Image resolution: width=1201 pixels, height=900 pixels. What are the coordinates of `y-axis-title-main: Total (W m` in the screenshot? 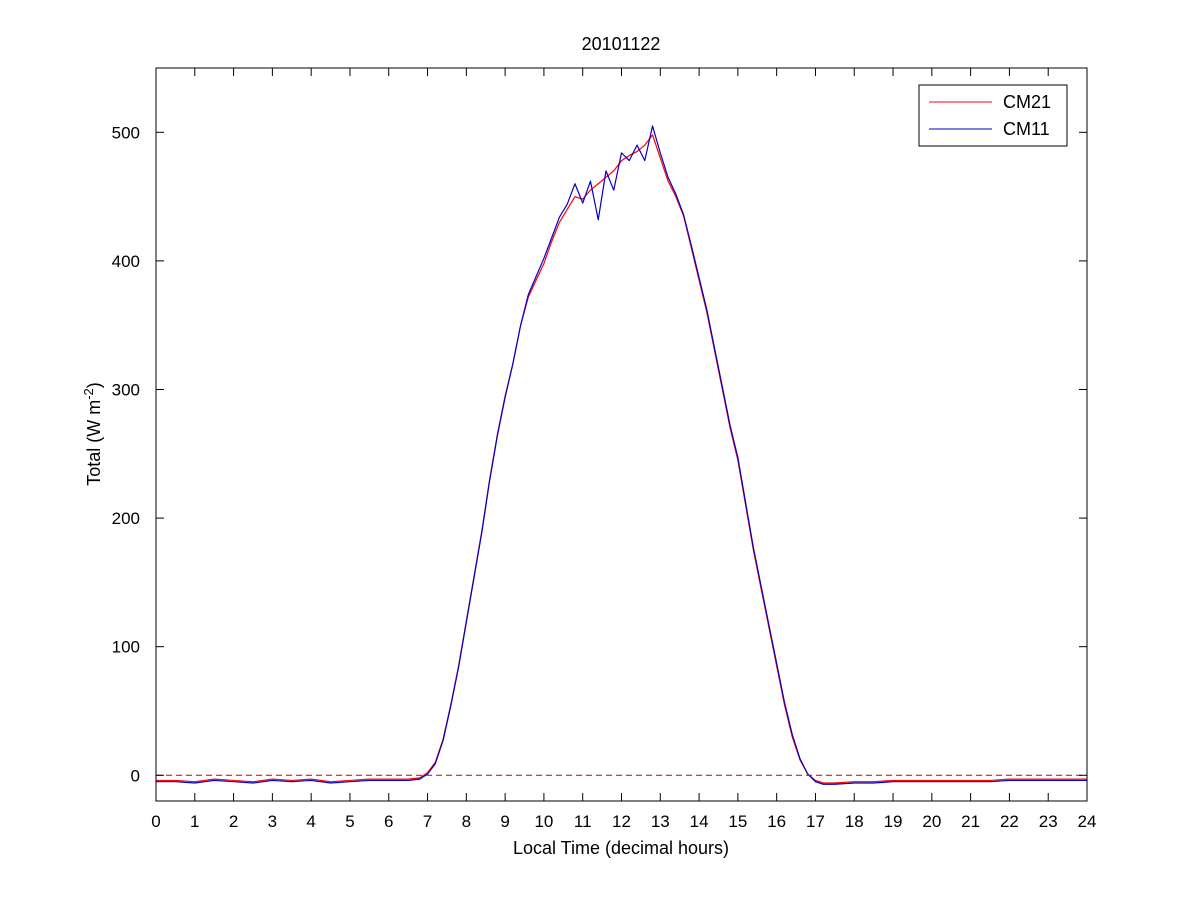 It's located at (94, 443).